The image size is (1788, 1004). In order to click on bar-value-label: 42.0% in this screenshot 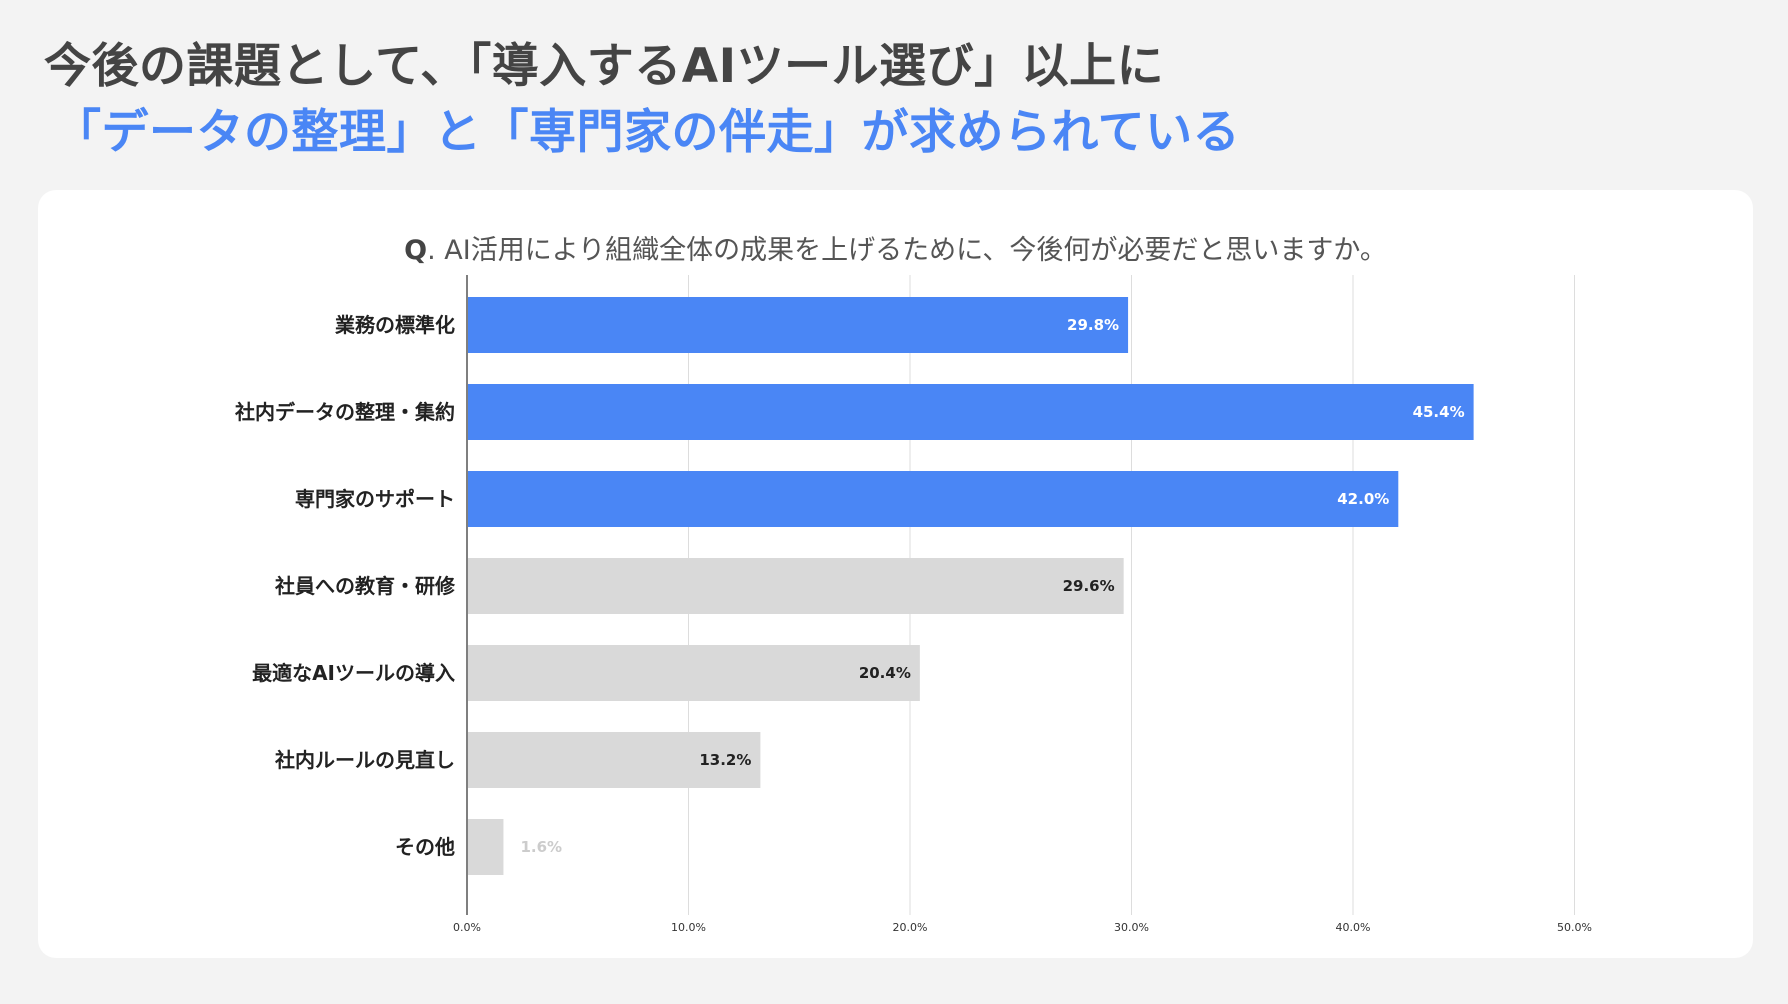, I will do `click(1363, 499)`.